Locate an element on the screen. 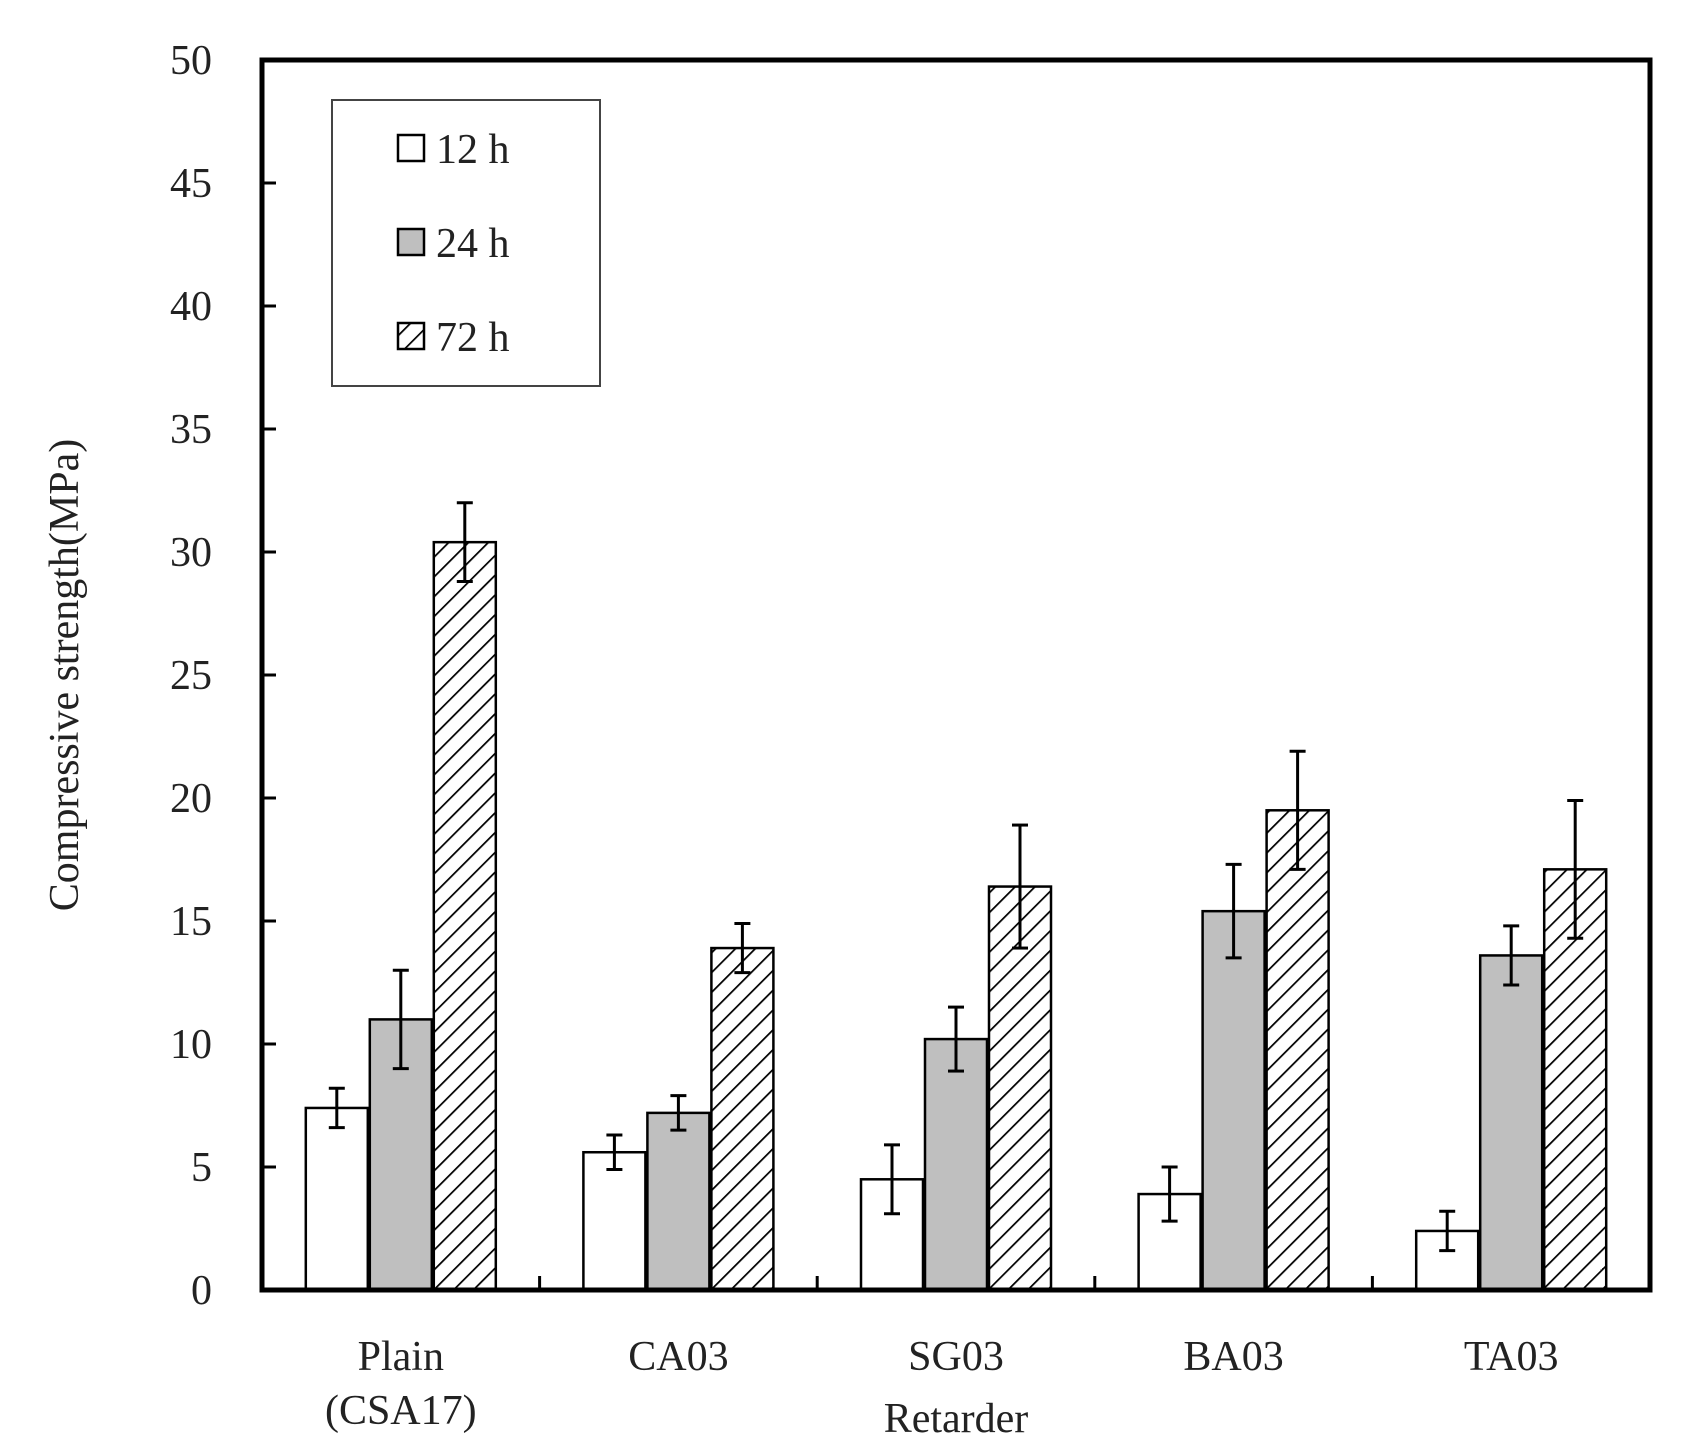  x-category-label: BA03 is located at coordinates (1233, 1357).